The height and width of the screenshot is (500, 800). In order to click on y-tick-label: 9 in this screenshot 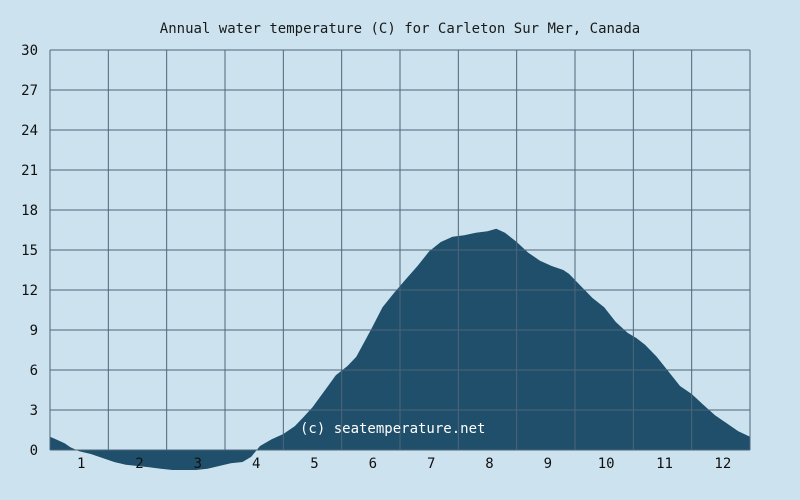, I will do `click(34, 331)`.